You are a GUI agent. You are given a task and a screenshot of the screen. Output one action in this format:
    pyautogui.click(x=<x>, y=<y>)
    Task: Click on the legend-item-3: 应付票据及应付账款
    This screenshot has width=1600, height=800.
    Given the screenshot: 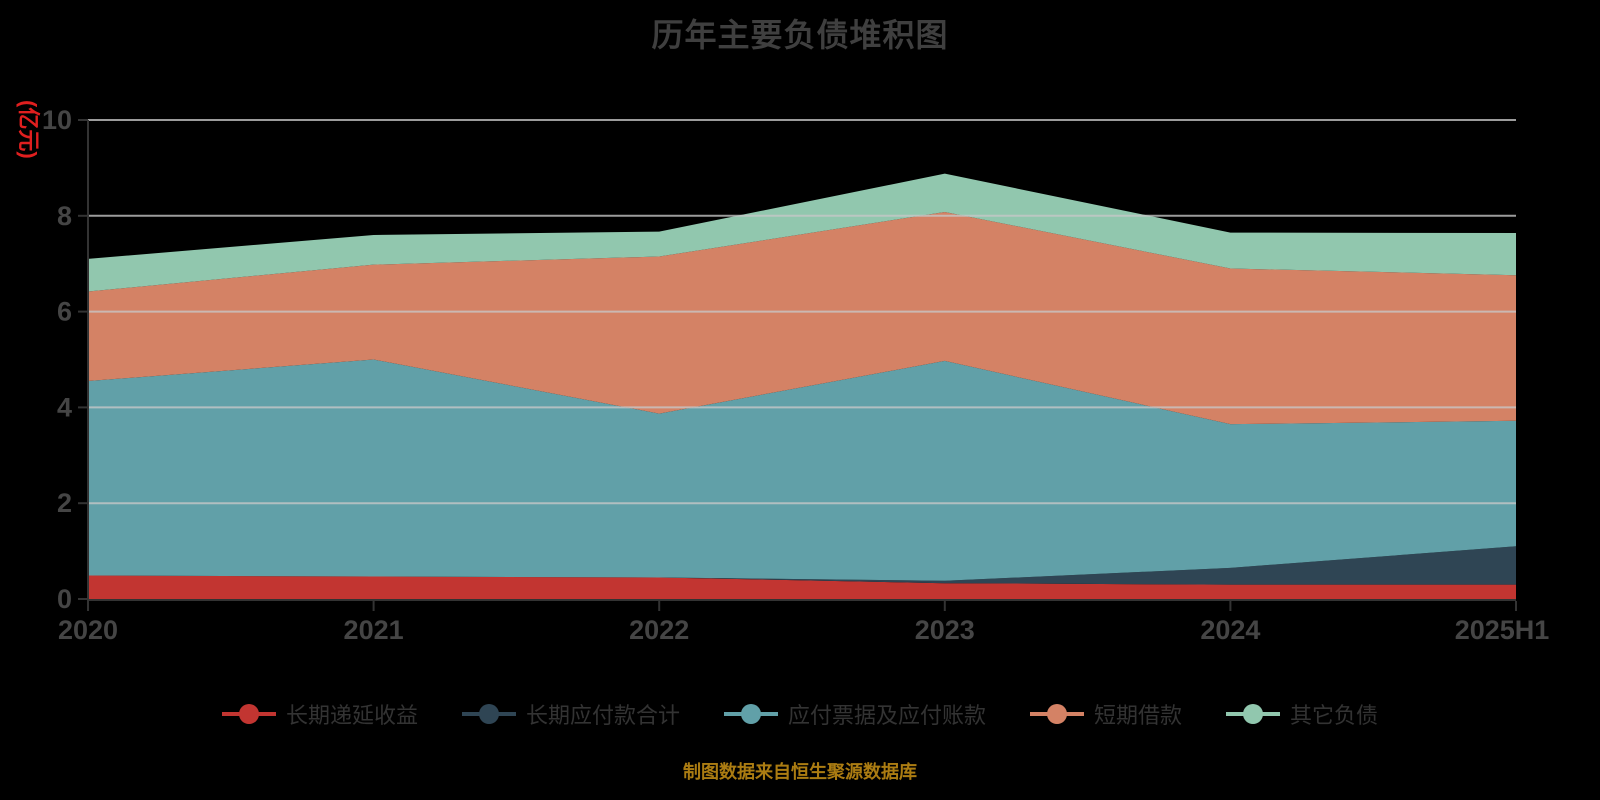 What is the action you would take?
    pyautogui.click(x=854, y=714)
    